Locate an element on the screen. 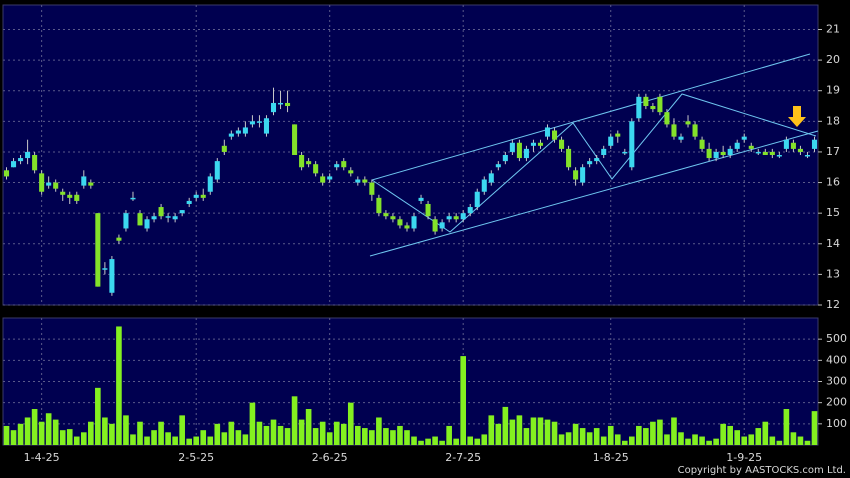 This screenshot has height=478, width=850. arrow-marker is located at coordinates (797, 116).